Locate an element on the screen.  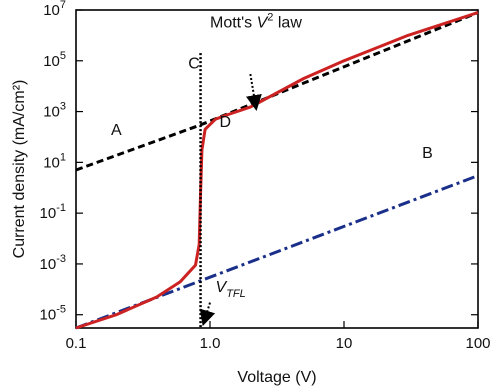
y-tick-label: 10¹ is located at coordinates (54, 161).